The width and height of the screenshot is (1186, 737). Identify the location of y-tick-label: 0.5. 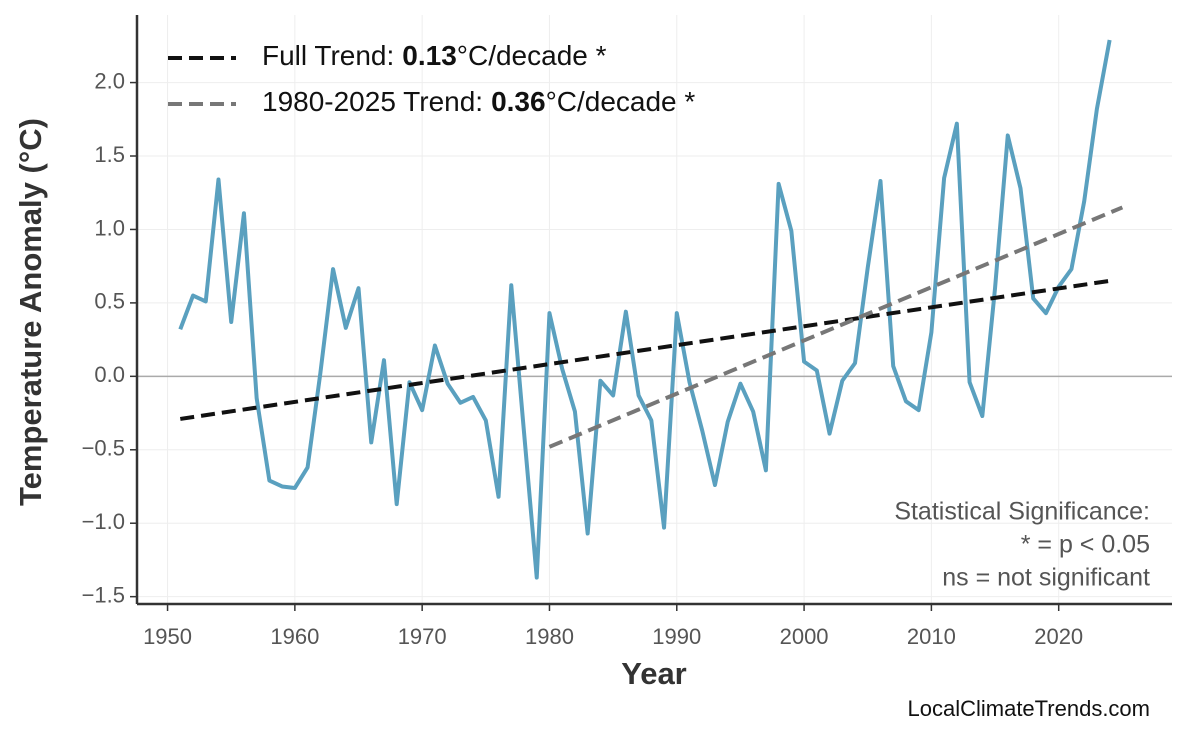
(109, 301).